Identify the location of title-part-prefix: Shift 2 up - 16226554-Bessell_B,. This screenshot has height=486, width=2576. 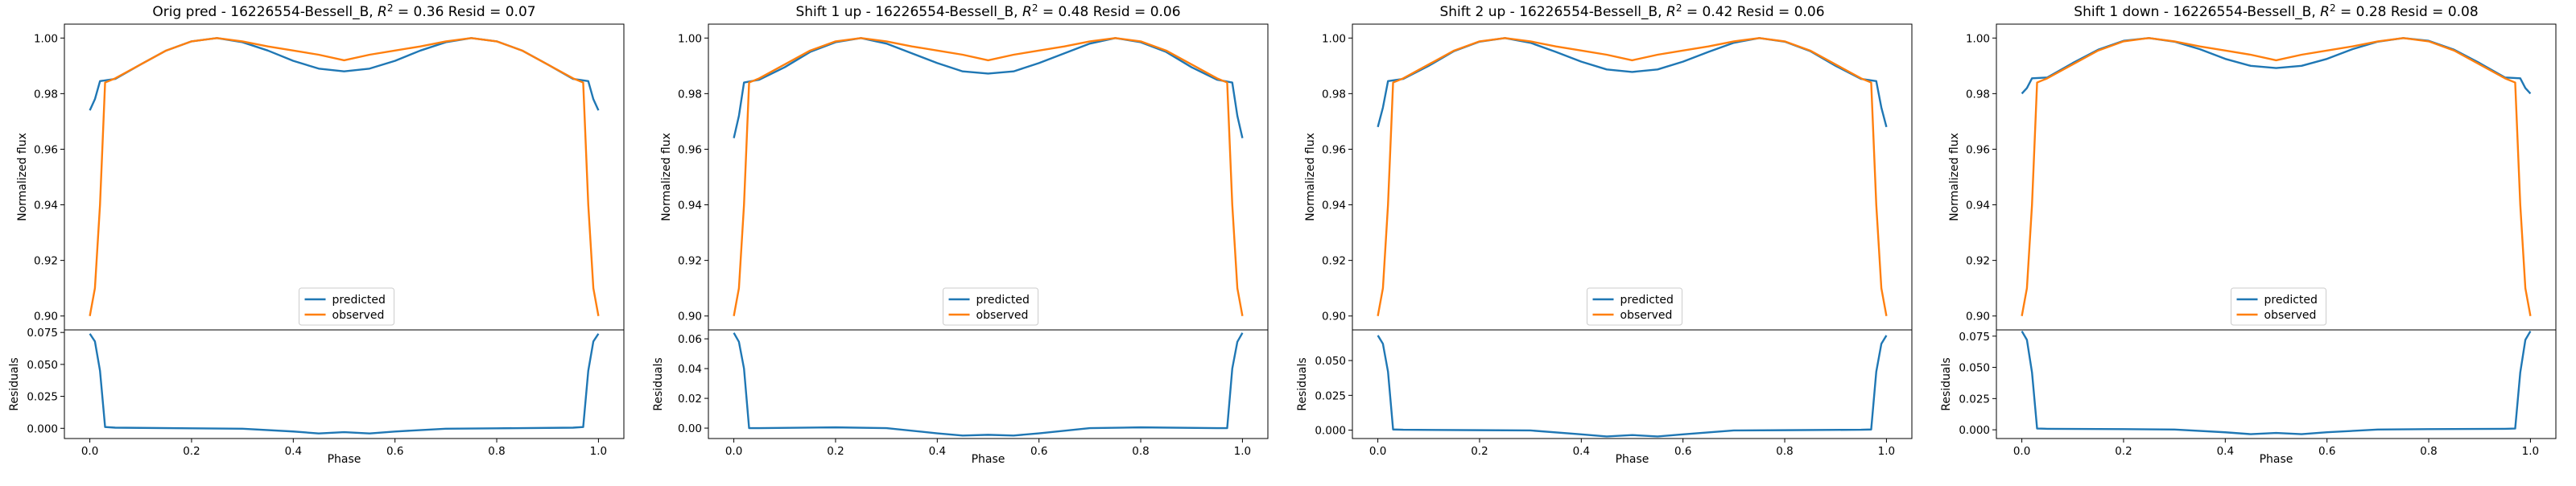
(1552, 12).